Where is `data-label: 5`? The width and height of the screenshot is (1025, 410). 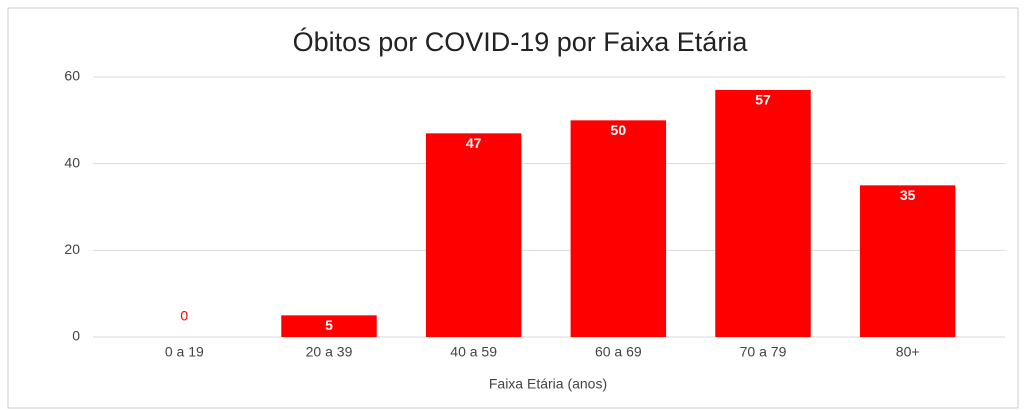 data-label: 5 is located at coordinates (329, 325).